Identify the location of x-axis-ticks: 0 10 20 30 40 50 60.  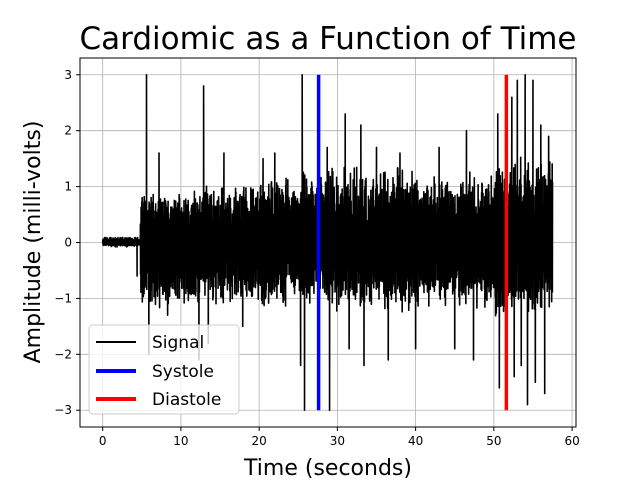
(339, 437).